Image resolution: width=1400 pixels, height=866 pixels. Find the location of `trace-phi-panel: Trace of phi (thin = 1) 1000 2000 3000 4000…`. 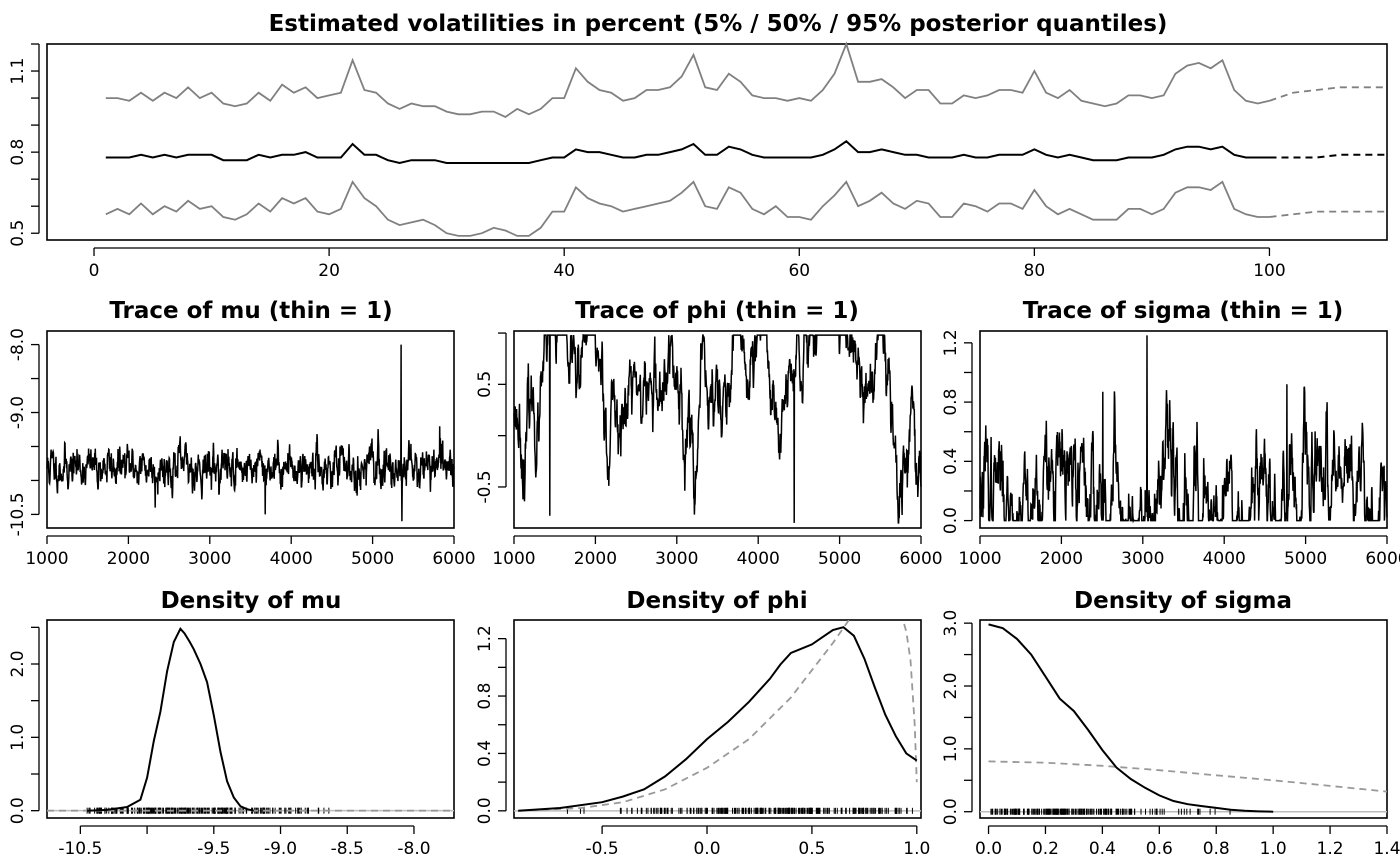

trace-phi-panel: Trace of phi (thin = 1) 1000 2000 3000 4000… is located at coordinates (709, 433).